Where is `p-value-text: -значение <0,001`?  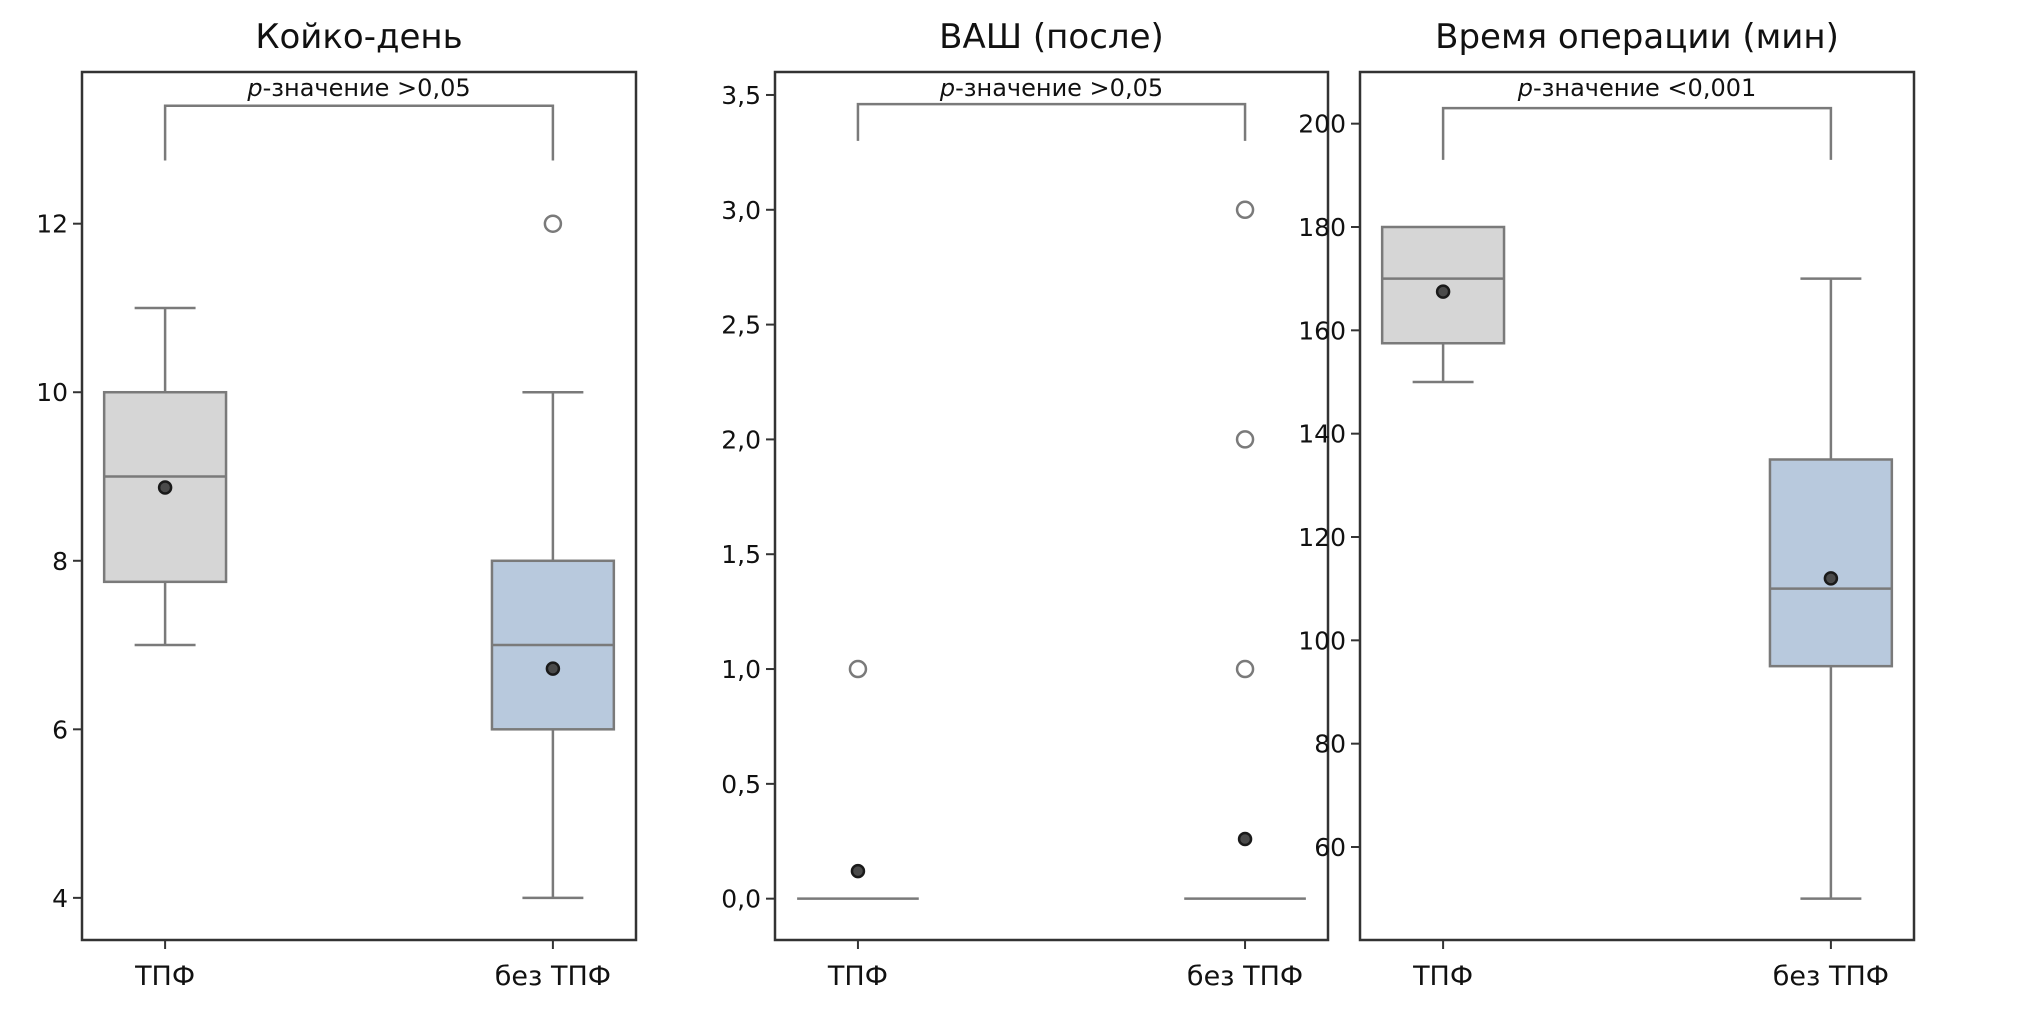 p-value-text: -значение <0,001 is located at coordinates (1644, 88).